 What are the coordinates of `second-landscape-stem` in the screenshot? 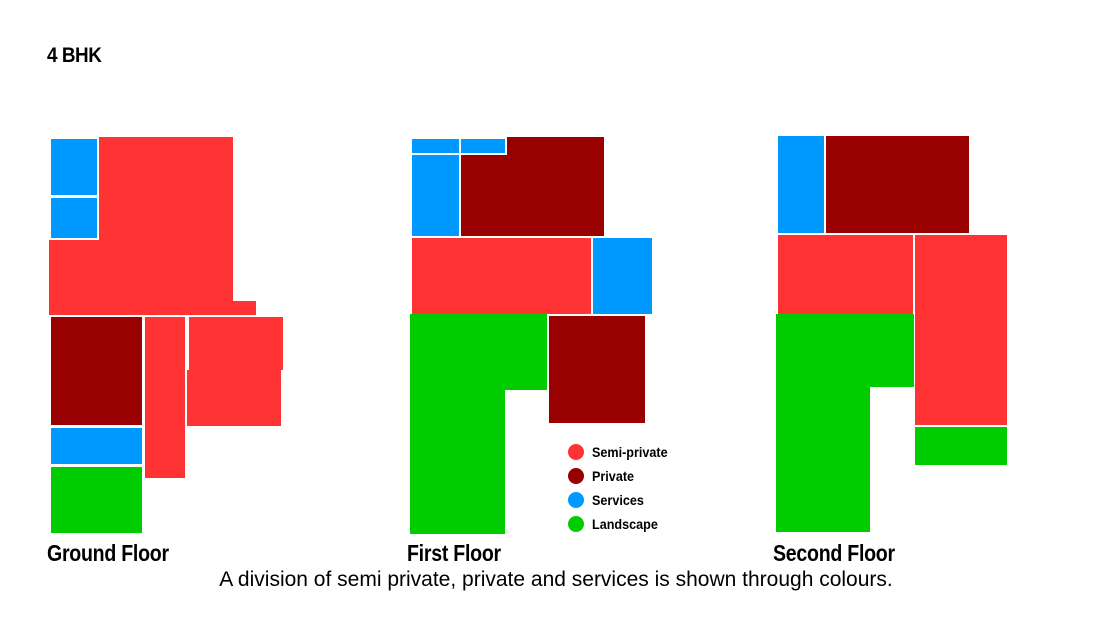 It's located at (823, 423).